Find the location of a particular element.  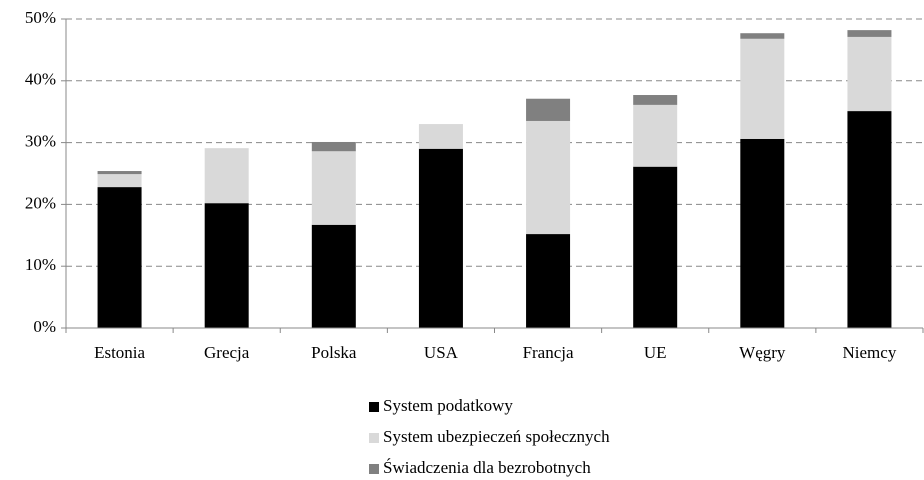

x-tick-label: USA is located at coordinates (441, 352).